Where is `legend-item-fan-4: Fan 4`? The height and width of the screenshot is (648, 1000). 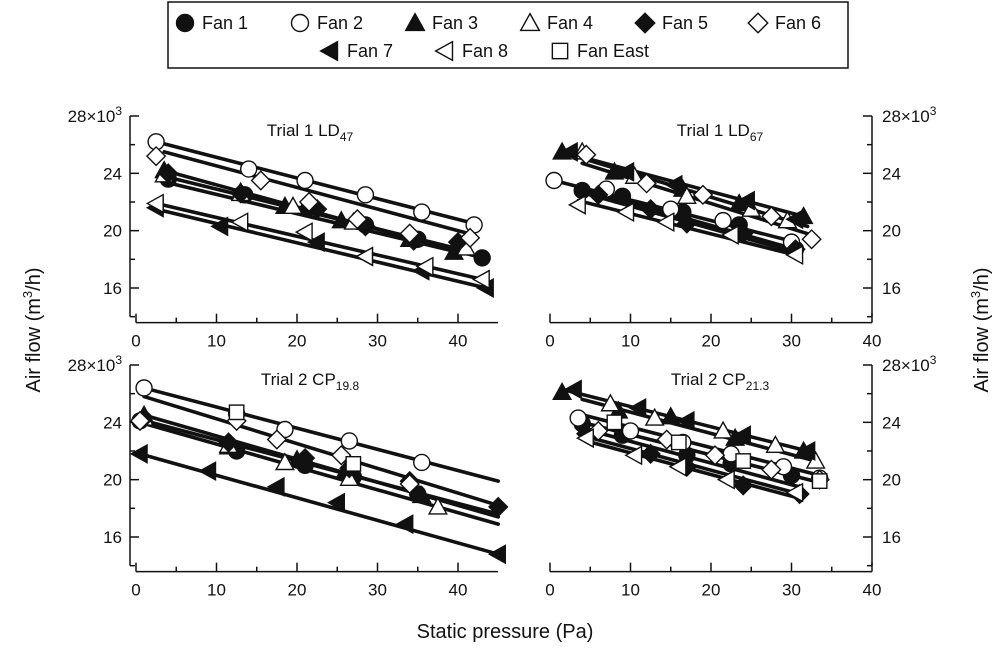 legend-item-fan-4: Fan 4 is located at coordinates (556, 22).